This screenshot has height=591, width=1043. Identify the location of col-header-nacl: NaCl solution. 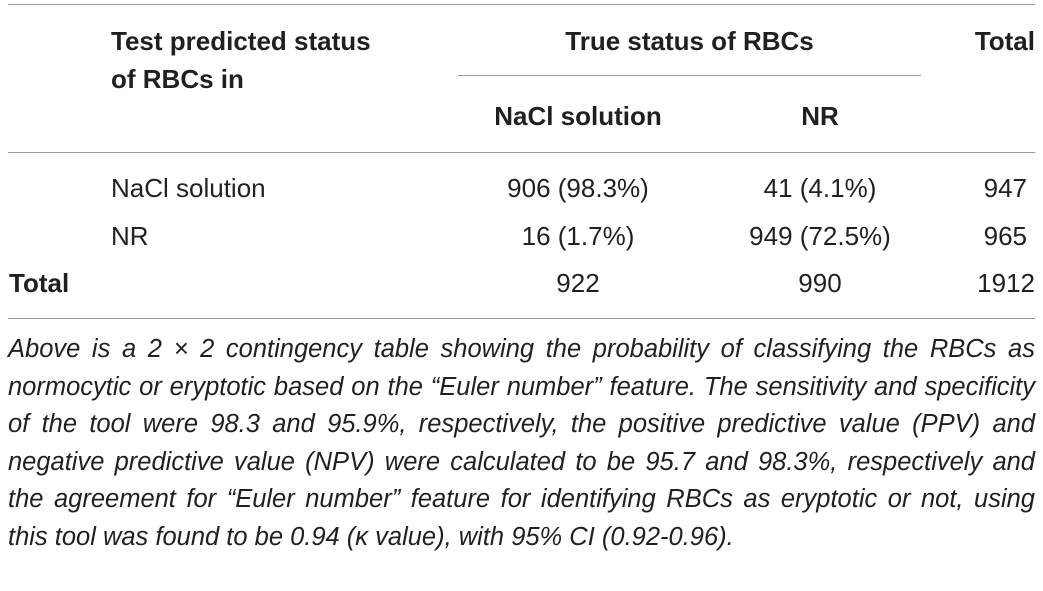
(578, 116).